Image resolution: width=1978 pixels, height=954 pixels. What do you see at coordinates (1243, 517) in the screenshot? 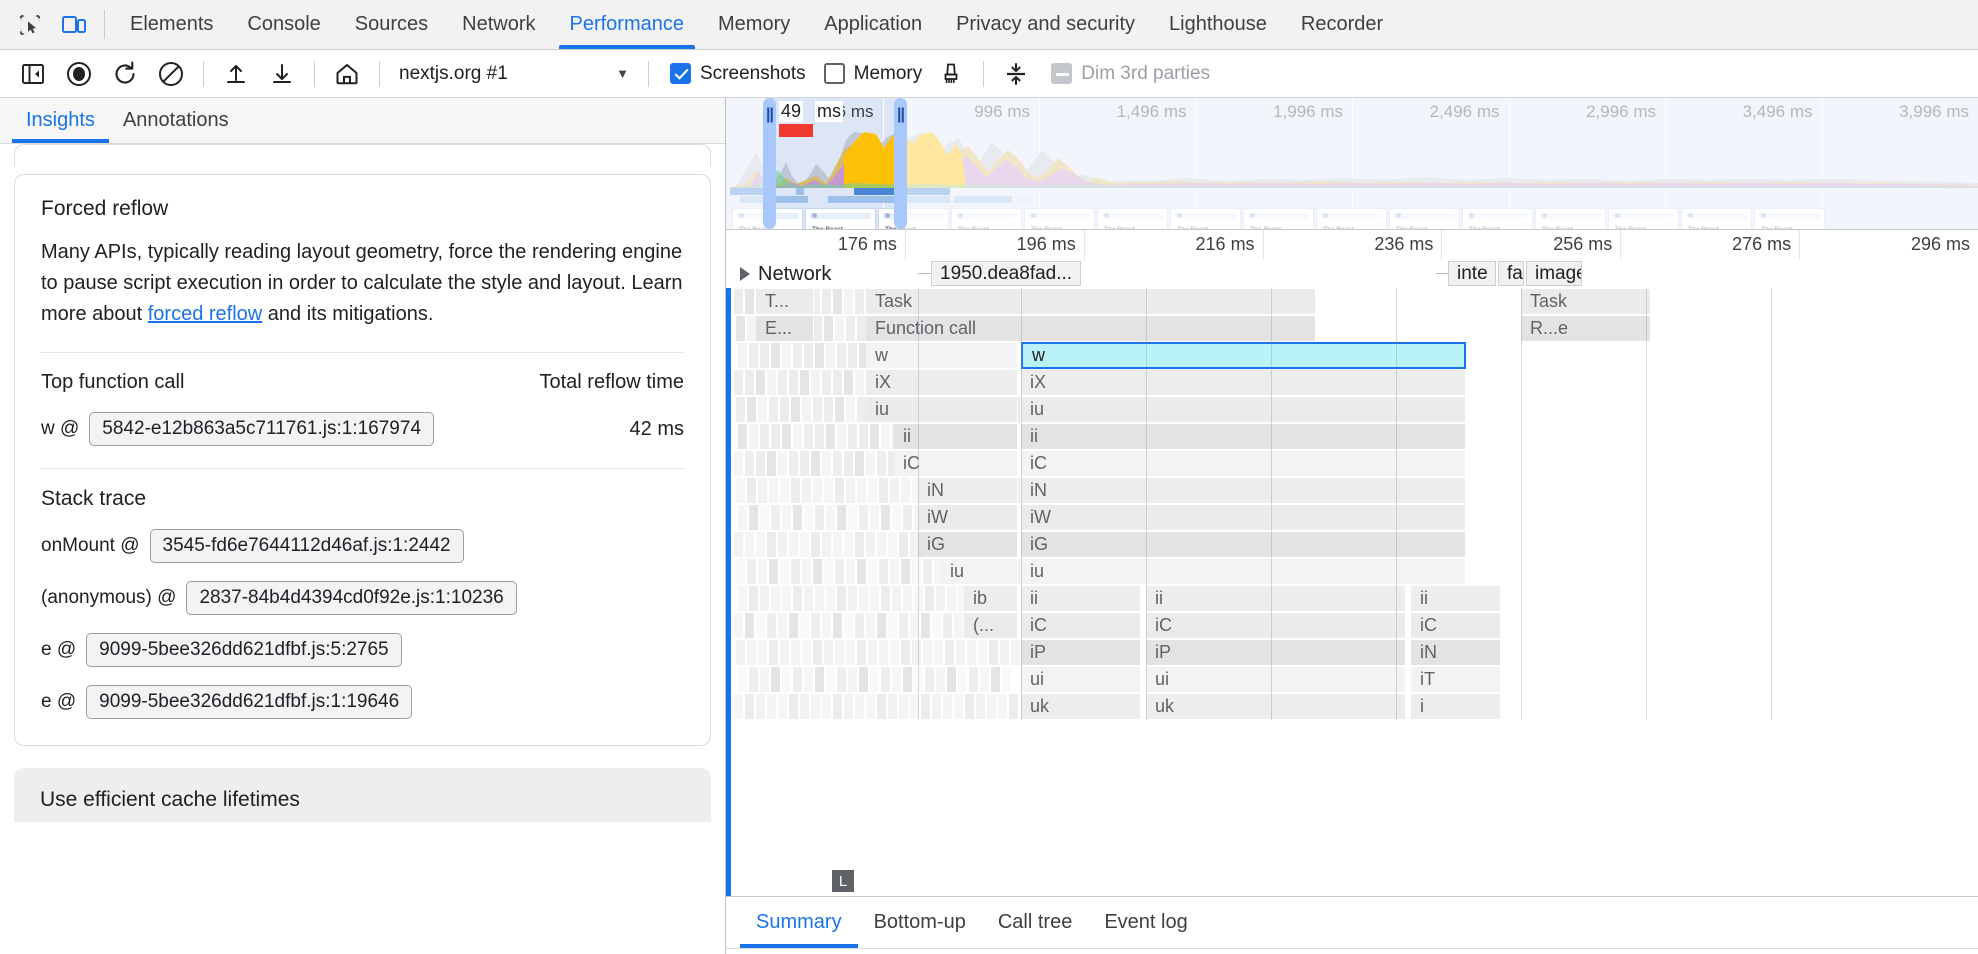
I see `flame-event: iW` at bounding box center [1243, 517].